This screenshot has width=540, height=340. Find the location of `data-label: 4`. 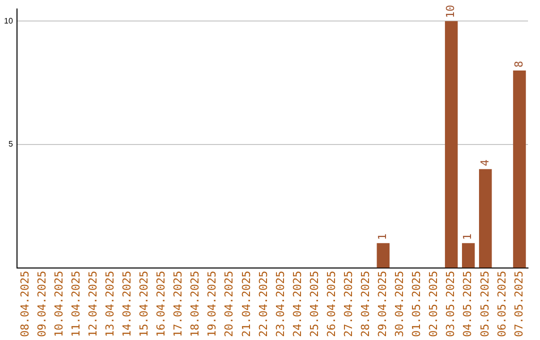

data-label: 4 is located at coordinates (485, 162).